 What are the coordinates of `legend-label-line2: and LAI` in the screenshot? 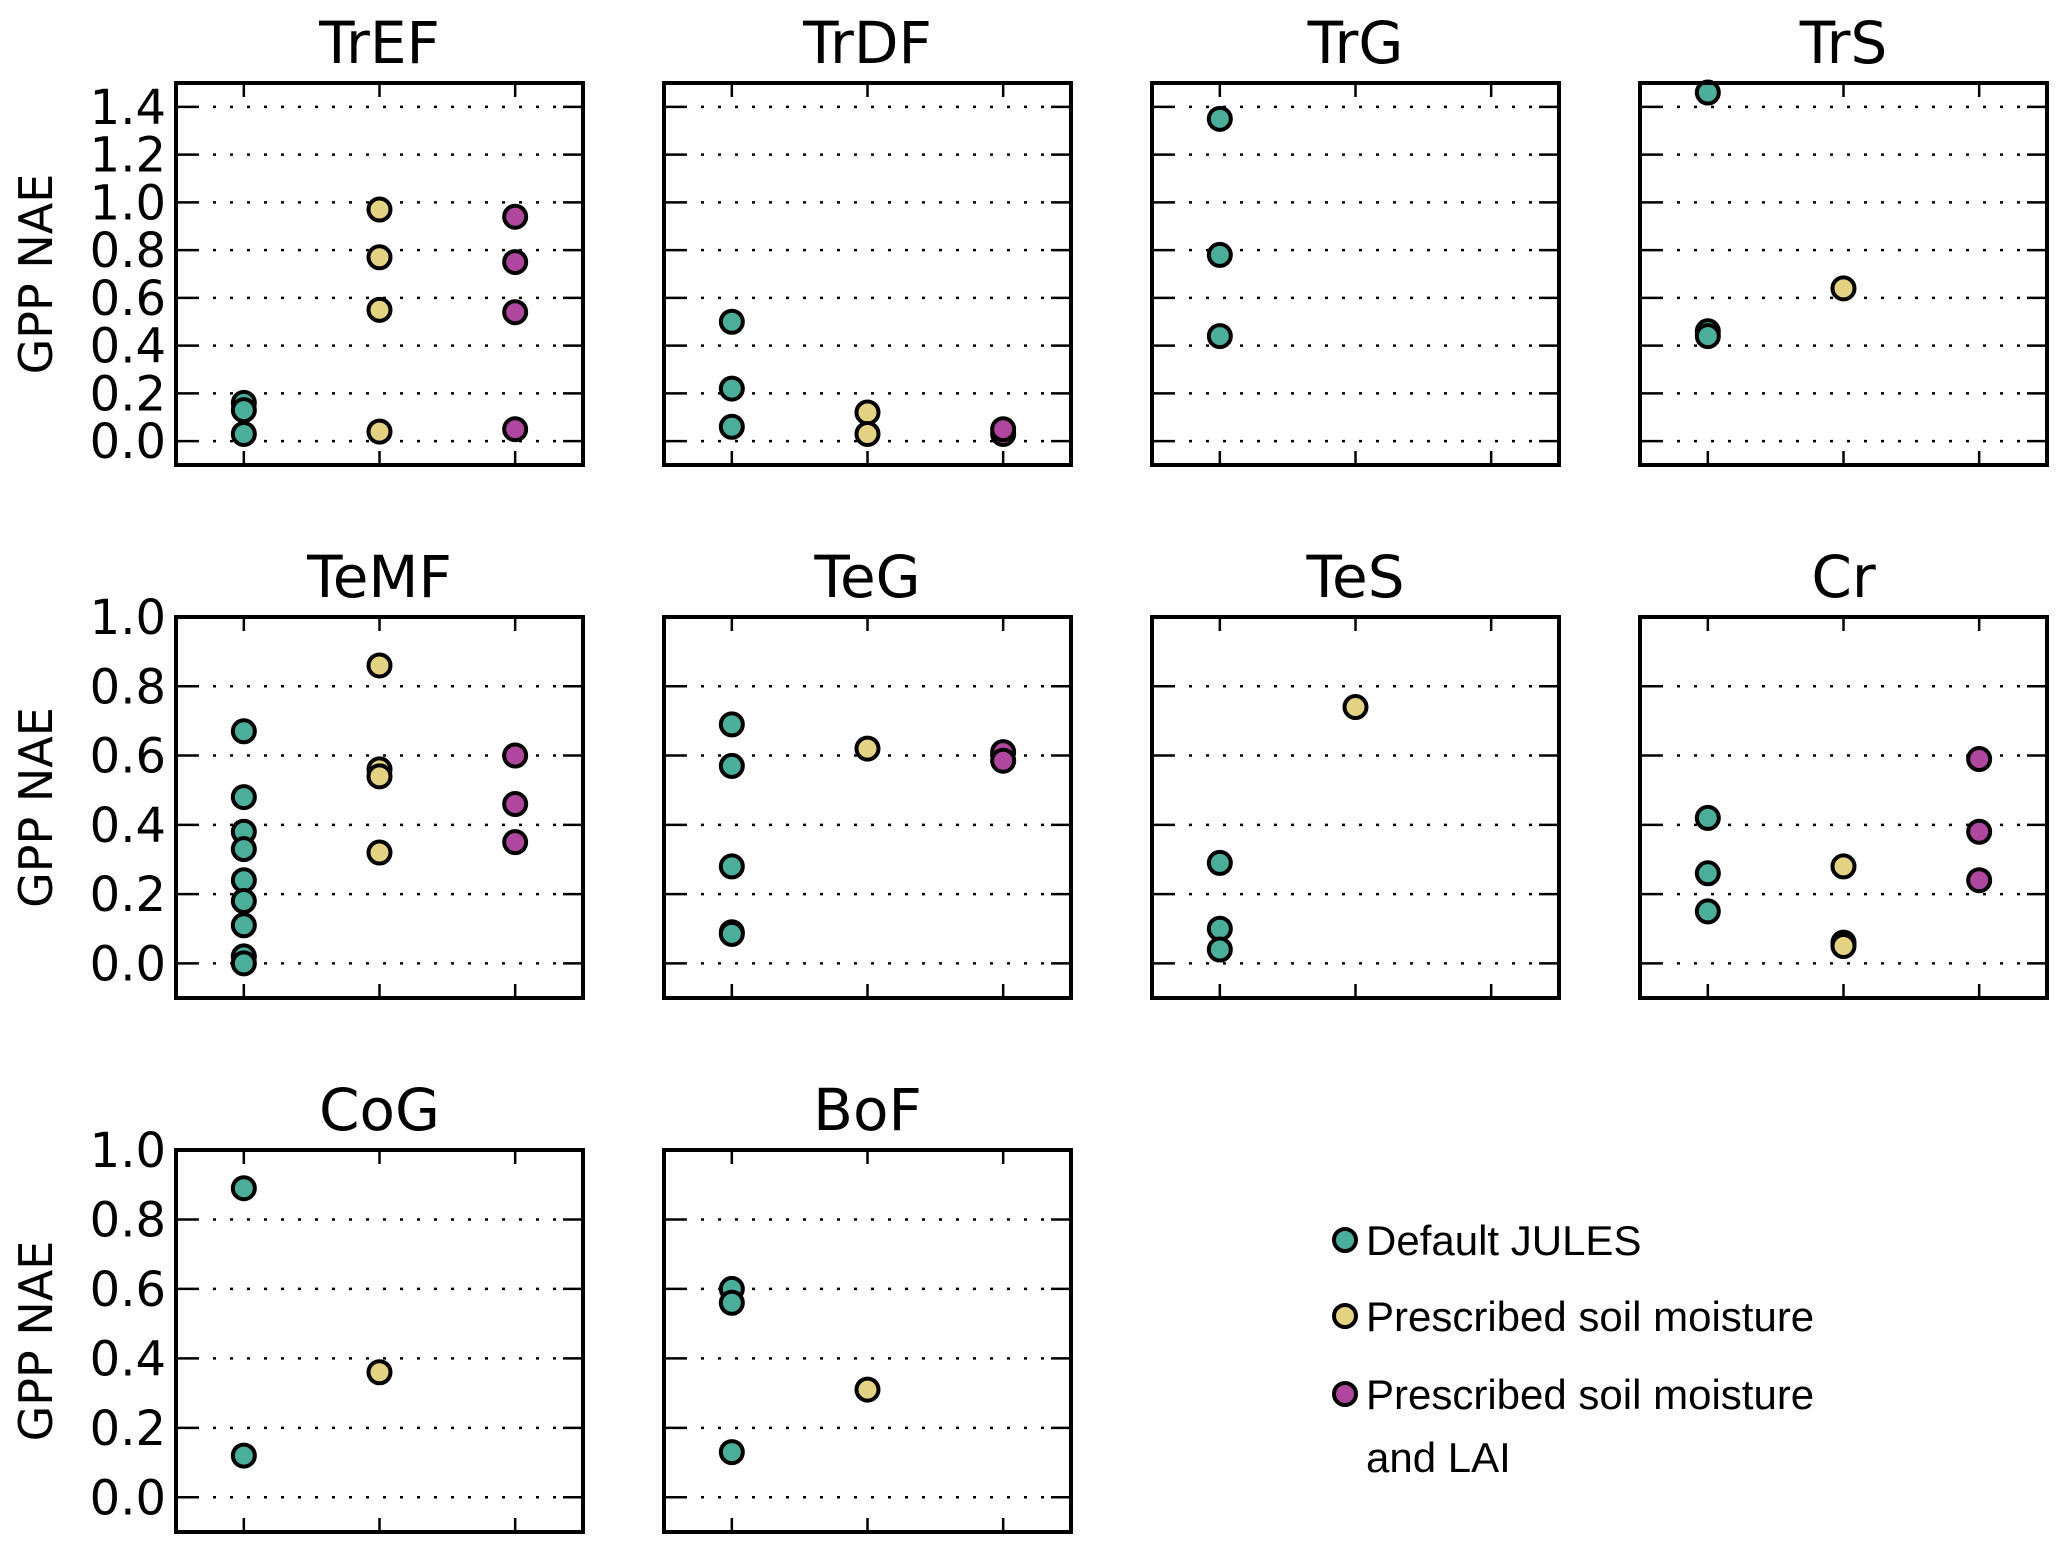 It's located at (1438, 1457).